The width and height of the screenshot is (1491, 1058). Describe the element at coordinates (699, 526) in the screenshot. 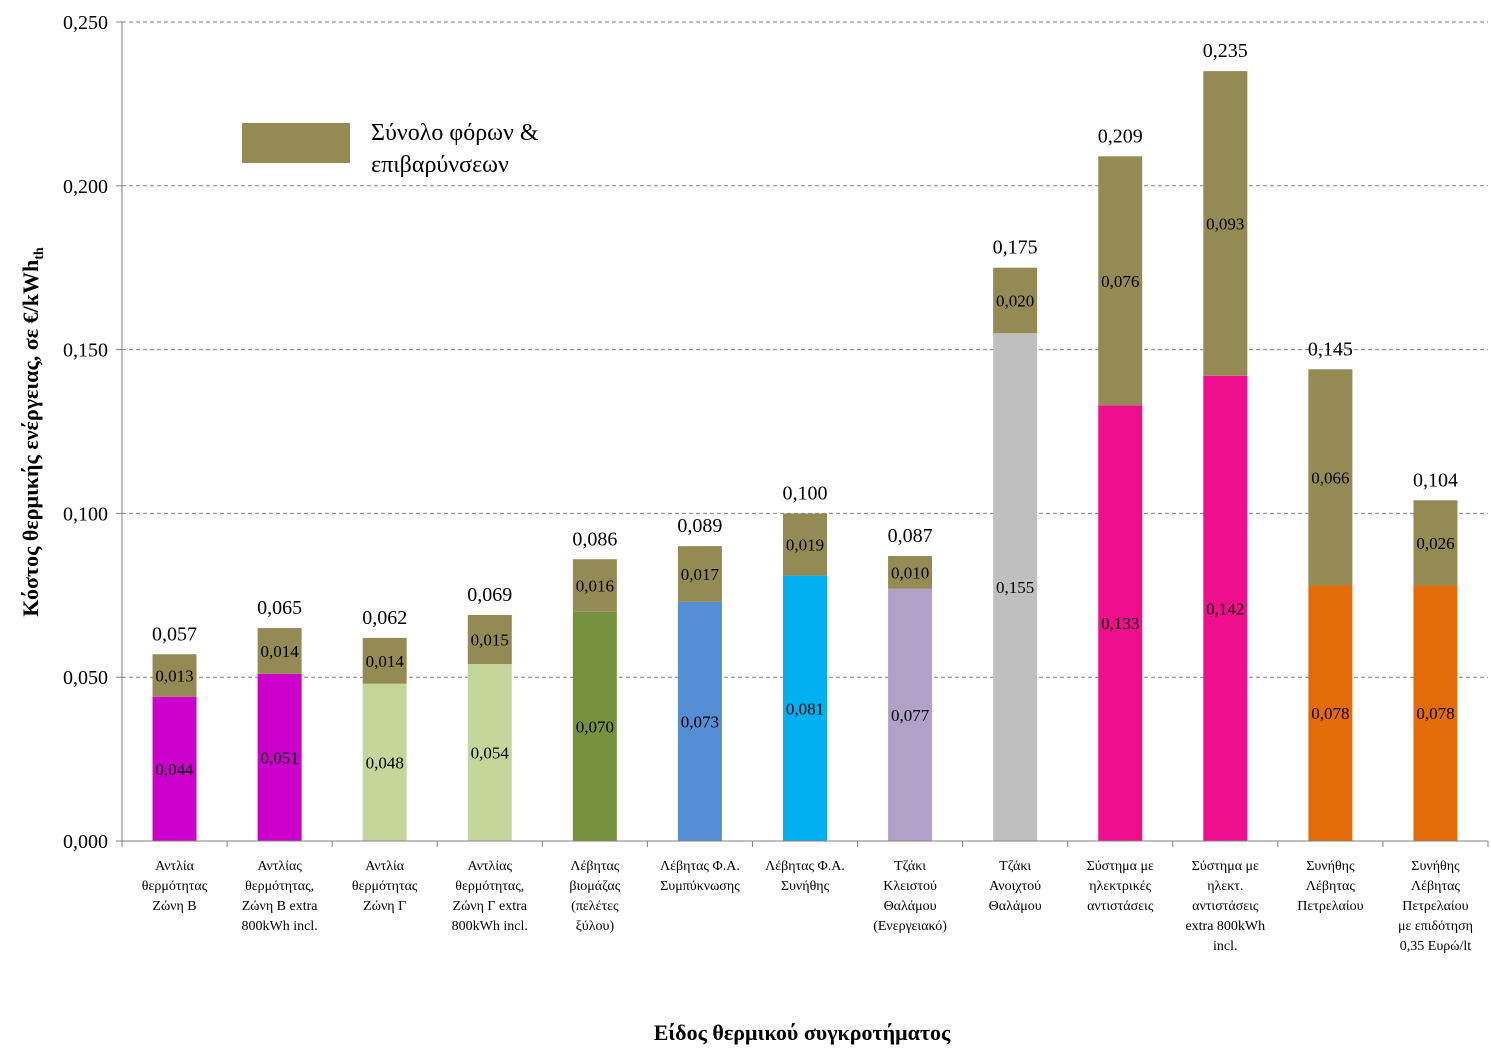

I see `total-value-label: 0,089` at that location.